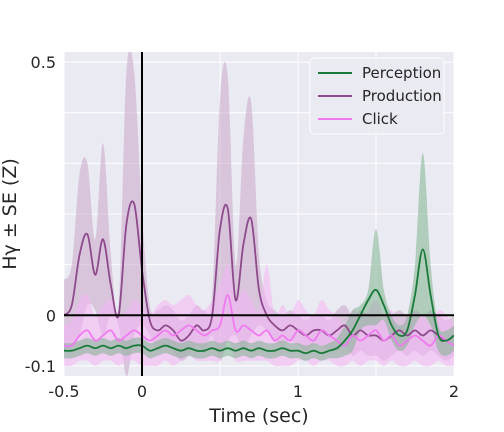 The width and height of the screenshot is (504, 432). I want to click on legend-label-perception: Perception, so click(401, 73).